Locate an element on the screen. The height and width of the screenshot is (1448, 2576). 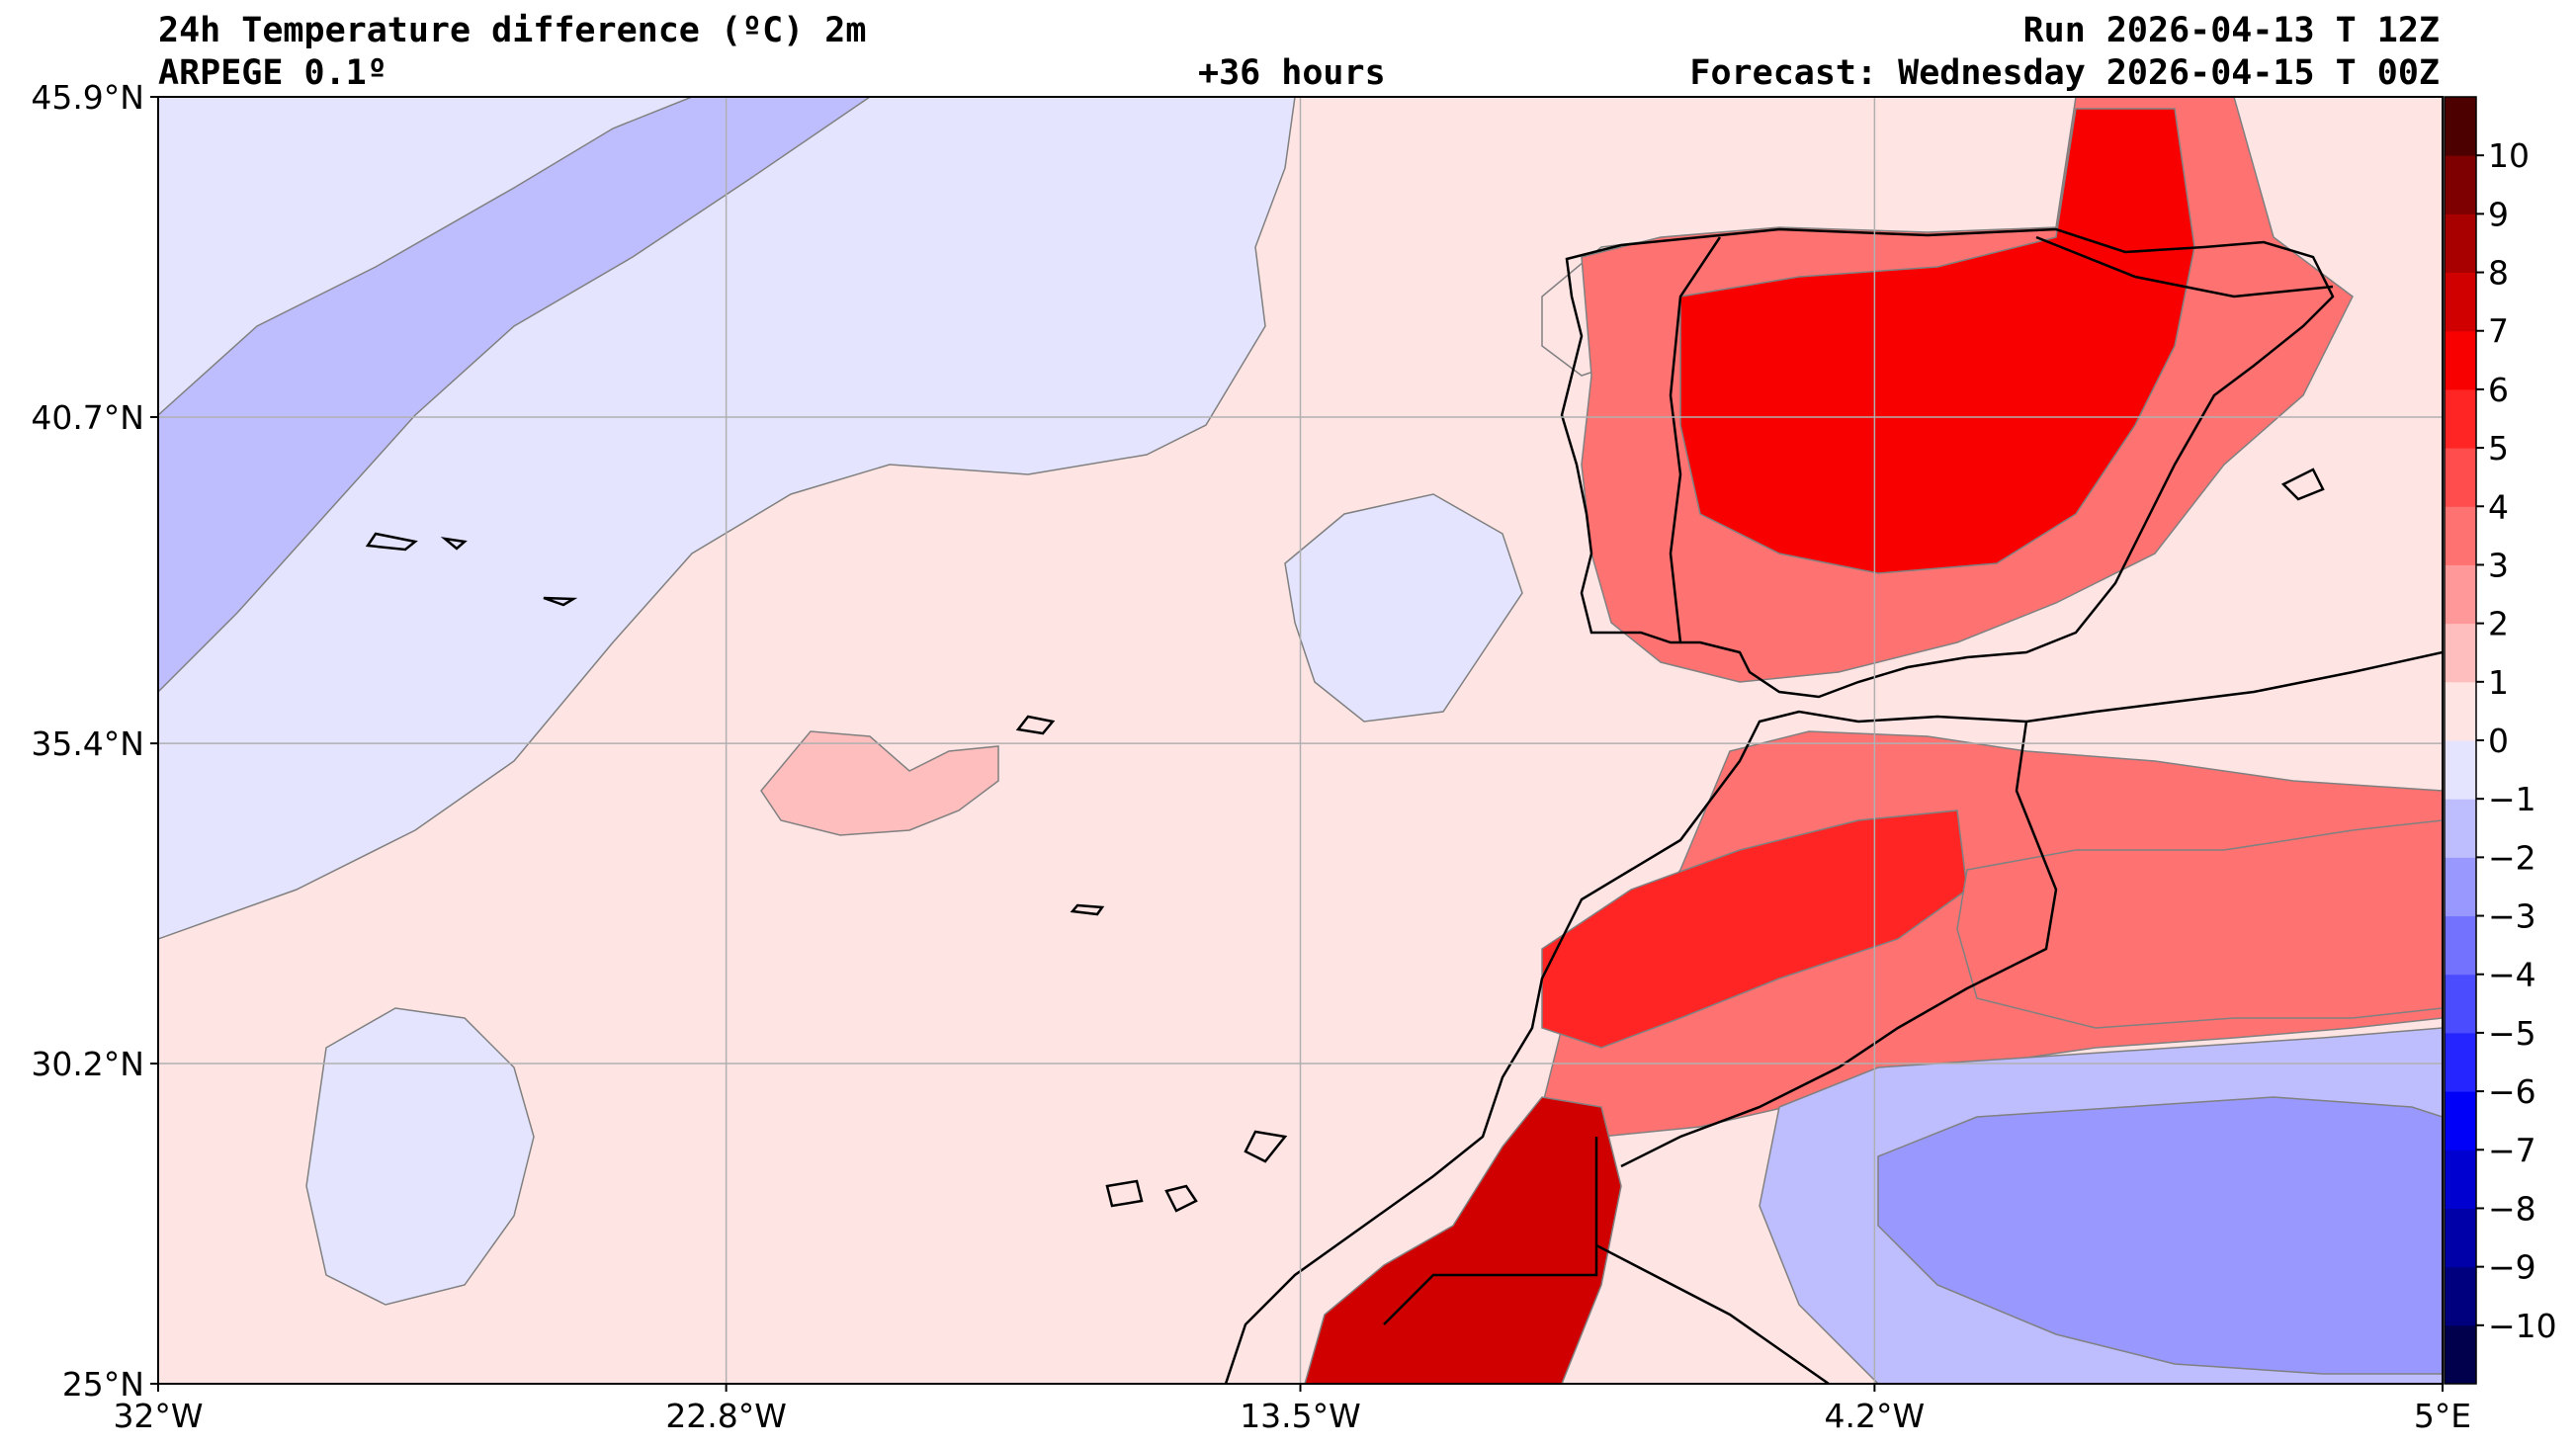
colorbar-tick-label: −5 is located at coordinates (2512, 1033).